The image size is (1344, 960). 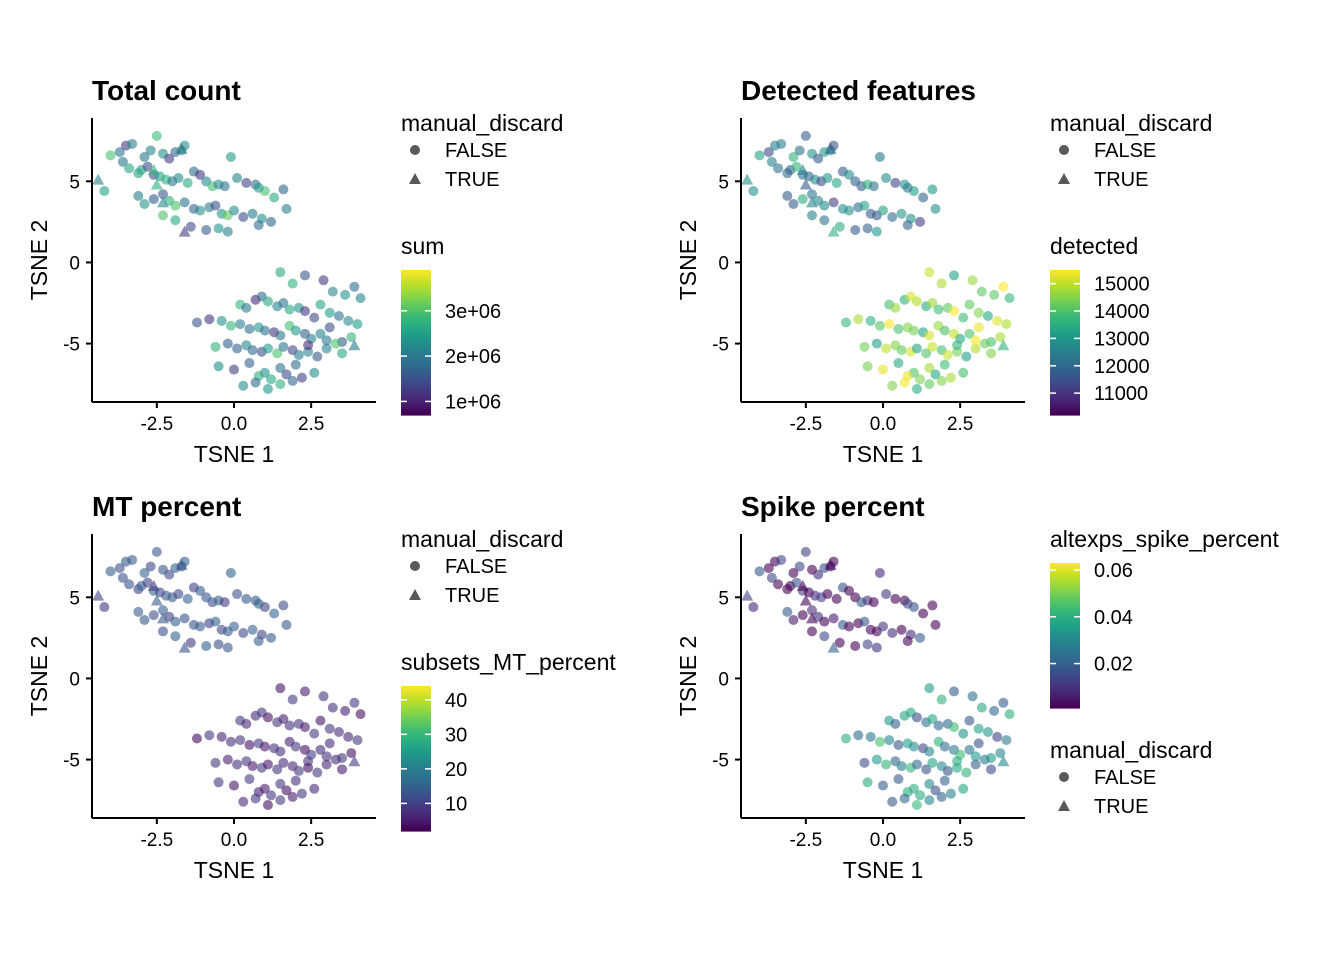 I want to click on colorbar-title: detected, so click(x=1094, y=246).